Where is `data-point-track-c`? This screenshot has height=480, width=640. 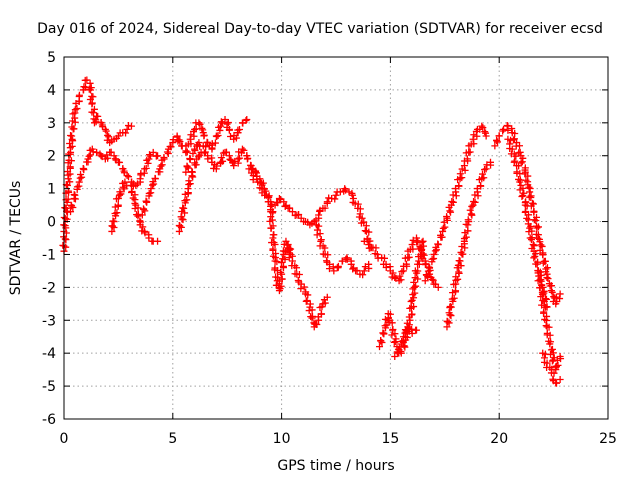
data-point-track-c is located at coordinates (158, 241).